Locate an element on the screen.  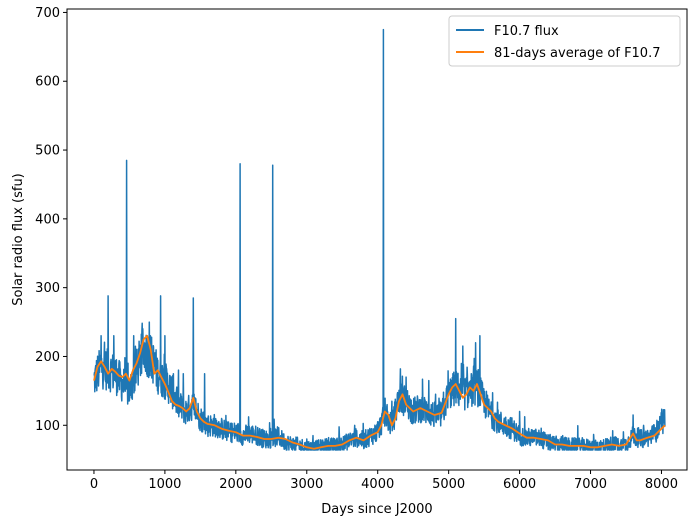
y-tick-label: 700 is located at coordinates (47, 13).